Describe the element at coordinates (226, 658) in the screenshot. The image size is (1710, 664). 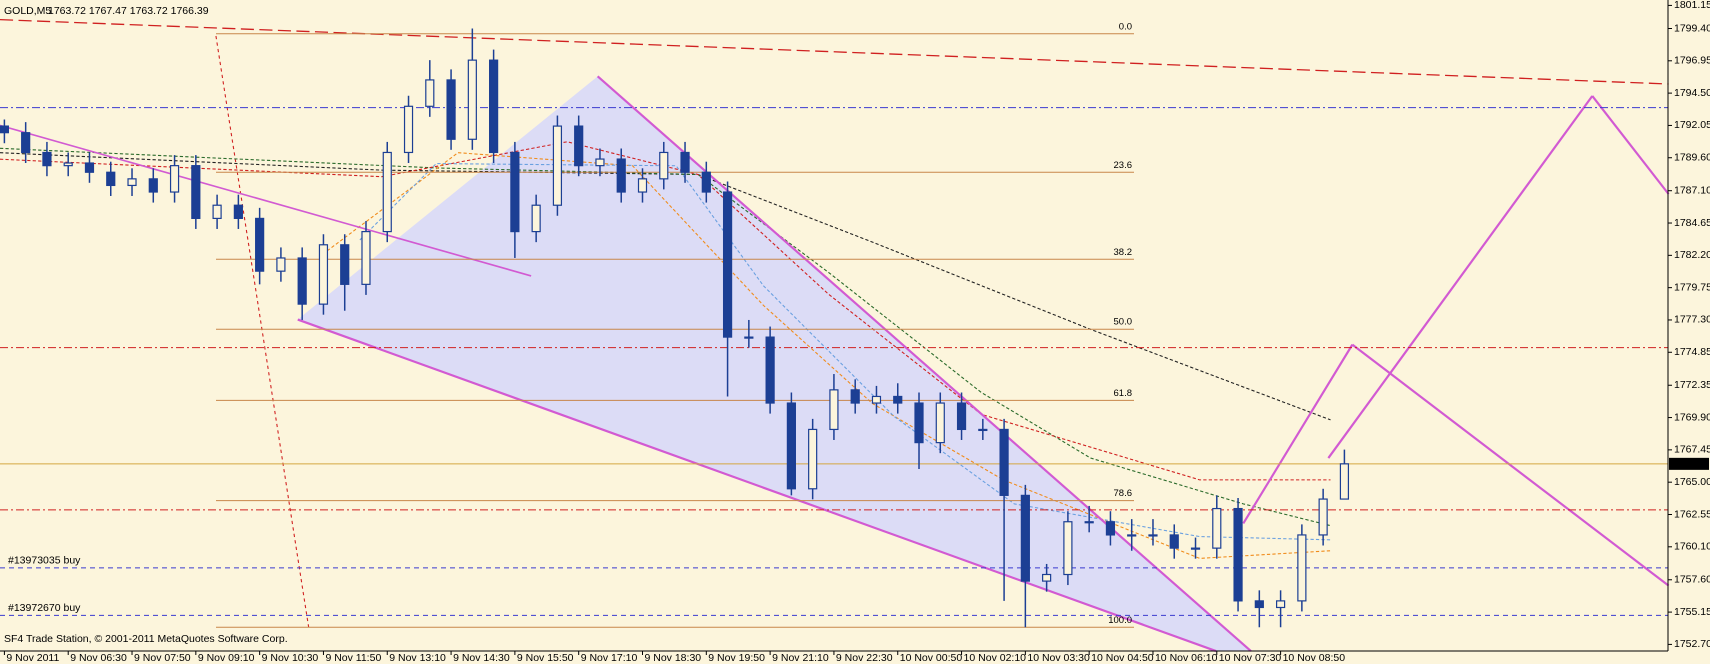
I see `x-tick-label: 9 Nov 09:10` at that location.